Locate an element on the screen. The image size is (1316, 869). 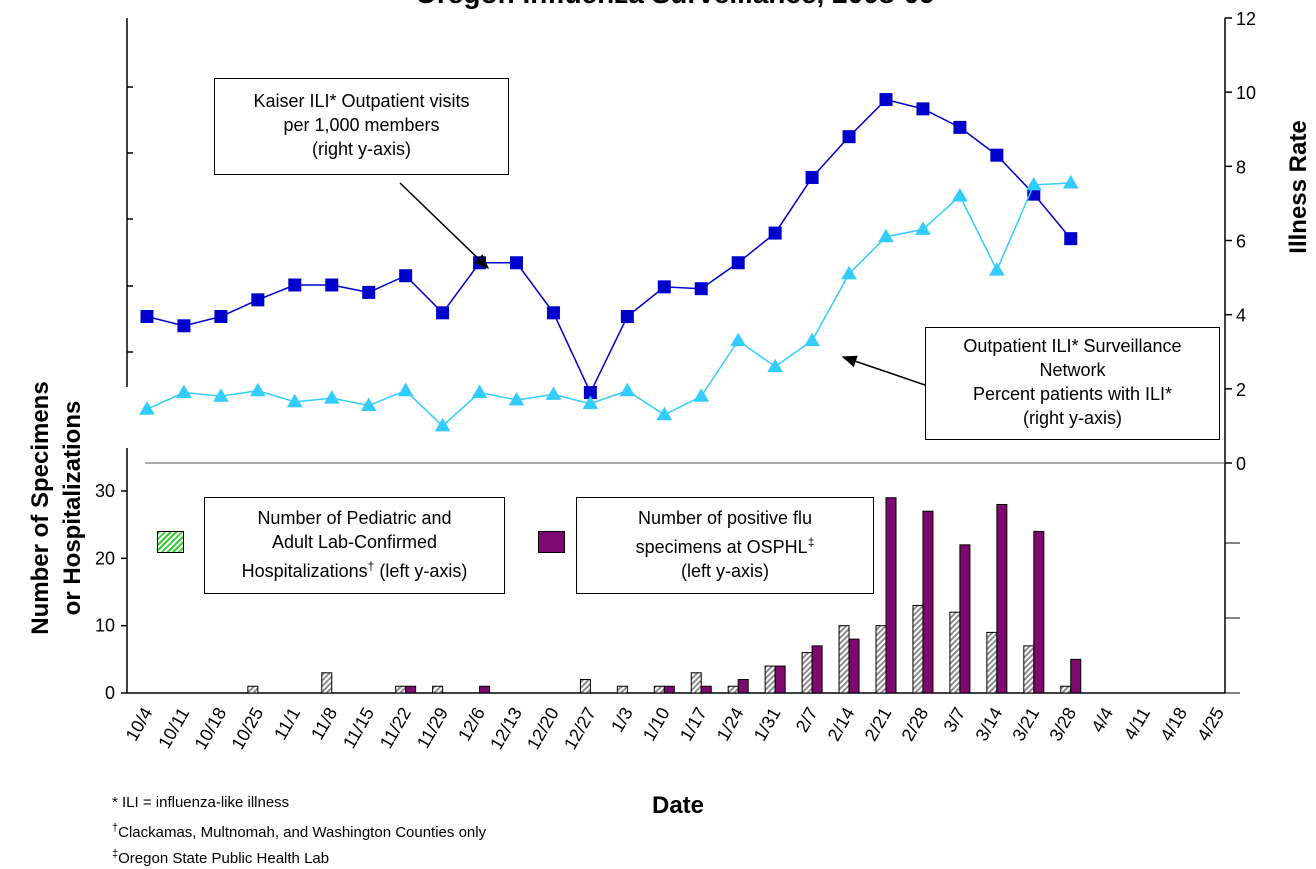
outpatient-arrow is located at coordinates (883, 370).